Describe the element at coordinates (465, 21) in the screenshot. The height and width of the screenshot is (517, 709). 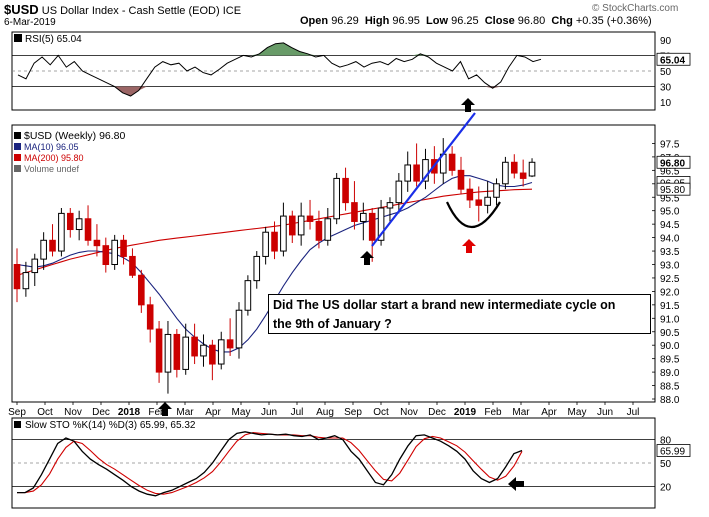
I see `low-value: 96.25` at that location.